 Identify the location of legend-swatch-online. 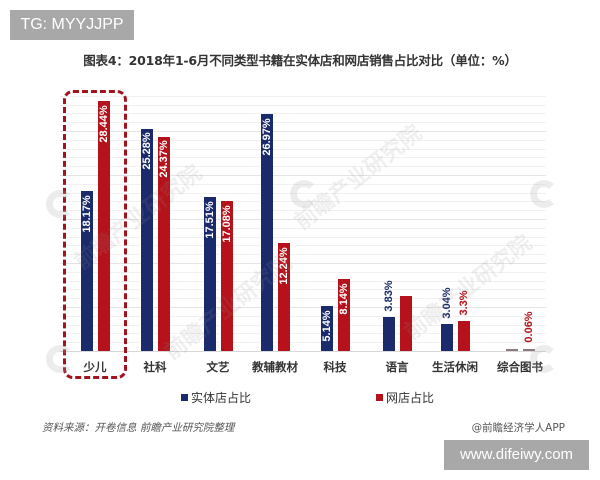
(379, 397).